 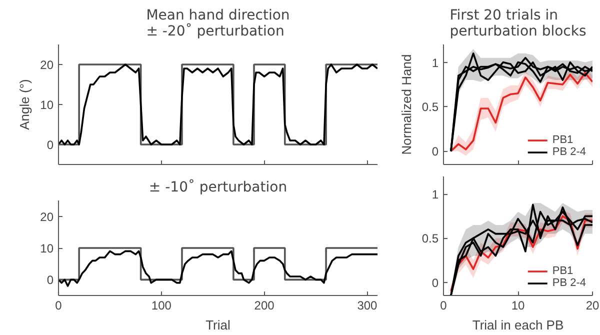 What do you see at coordinates (218, 24) in the screenshot?
I see `chart-title: Mean hand direction ± -20˚ perturbation` at bounding box center [218, 24].